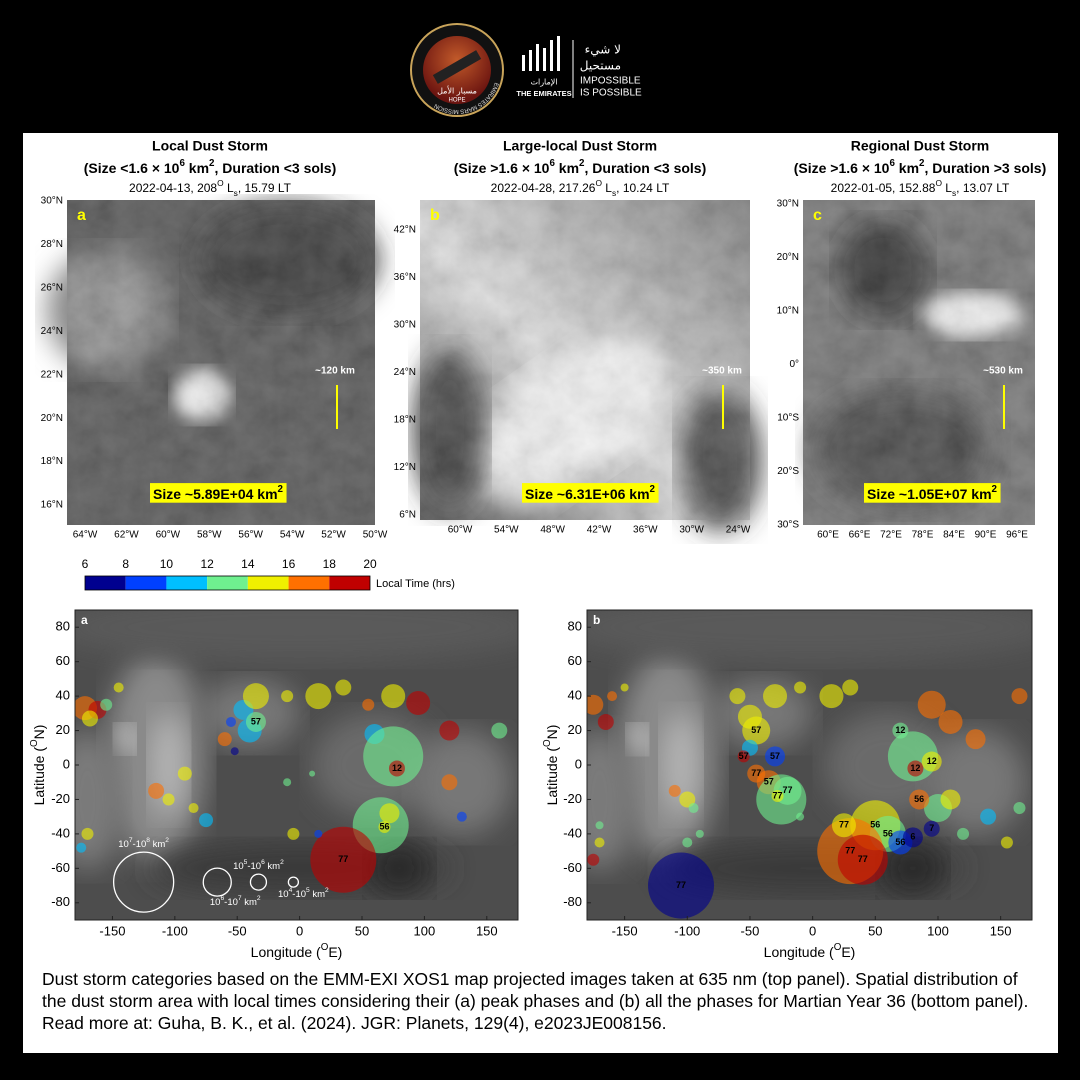 This screenshot has width=1080, height=1080. What do you see at coordinates (276, 168) in the screenshot?
I see `panel-subtitle-part: , Duration <3 sols)` at bounding box center [276, 168].